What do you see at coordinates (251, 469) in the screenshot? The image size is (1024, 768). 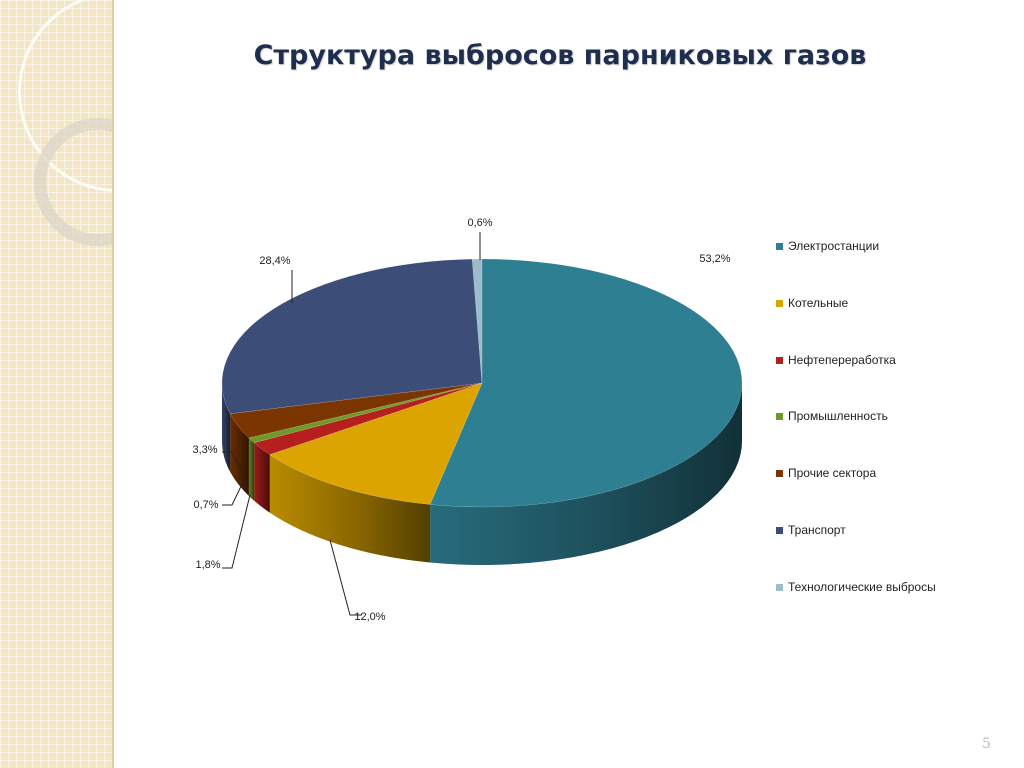 I see `slice-side-3-shade` at bounding box center [251, 469].